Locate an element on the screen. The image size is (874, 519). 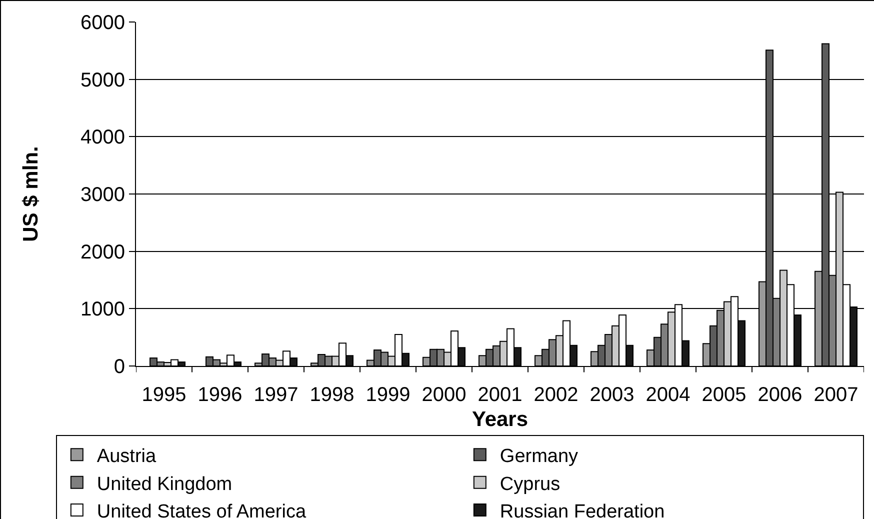
y-tick-label: 0 is located at coordinates (119, 367).